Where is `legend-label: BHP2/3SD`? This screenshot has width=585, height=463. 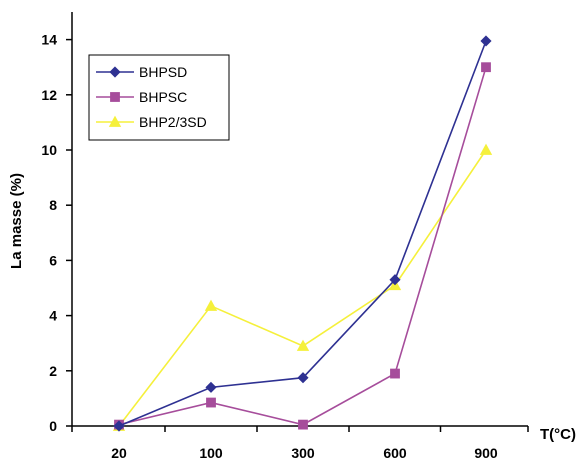 legend-label: BHP2/3SD is located at coordinates (173, 122).